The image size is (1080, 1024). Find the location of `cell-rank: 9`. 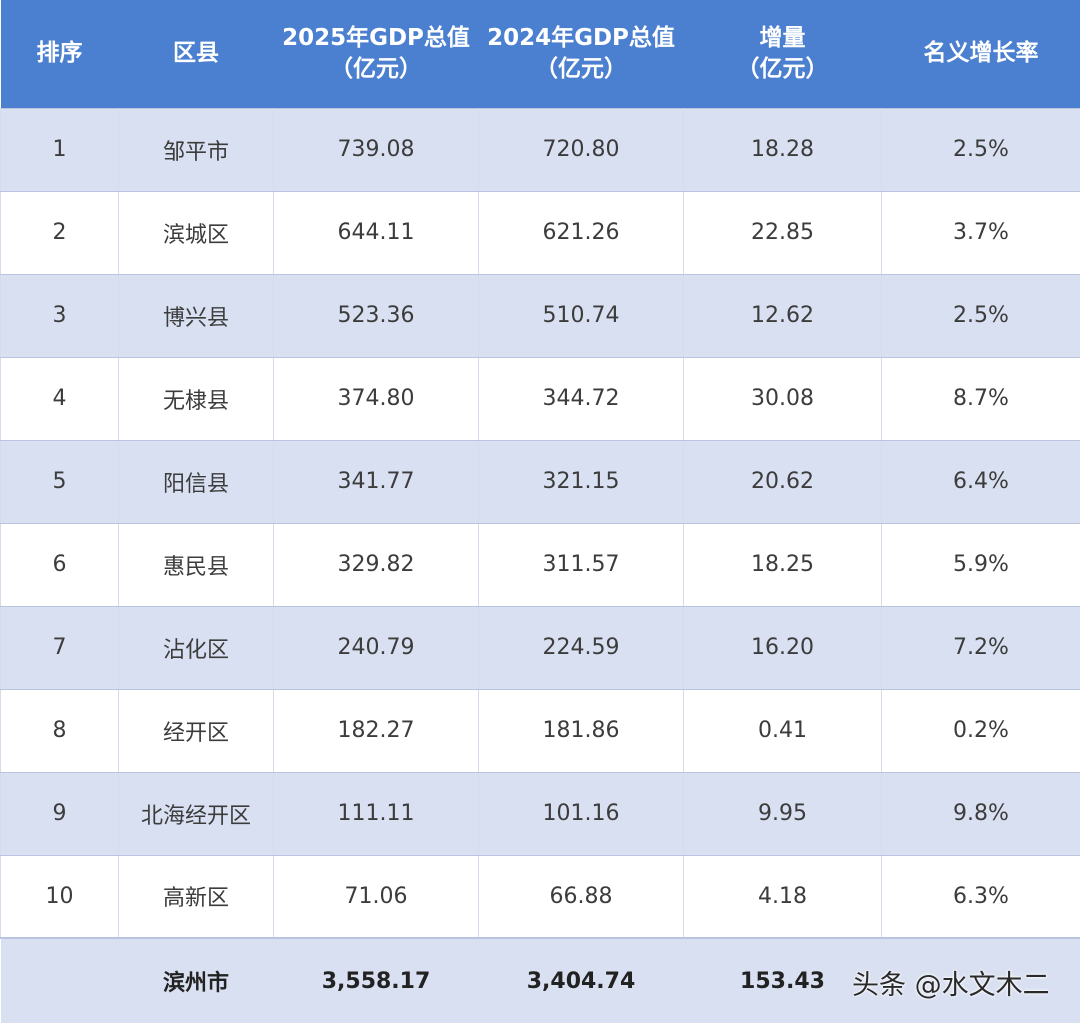

cell-rank: 9 is located at coordinates (59, 813).